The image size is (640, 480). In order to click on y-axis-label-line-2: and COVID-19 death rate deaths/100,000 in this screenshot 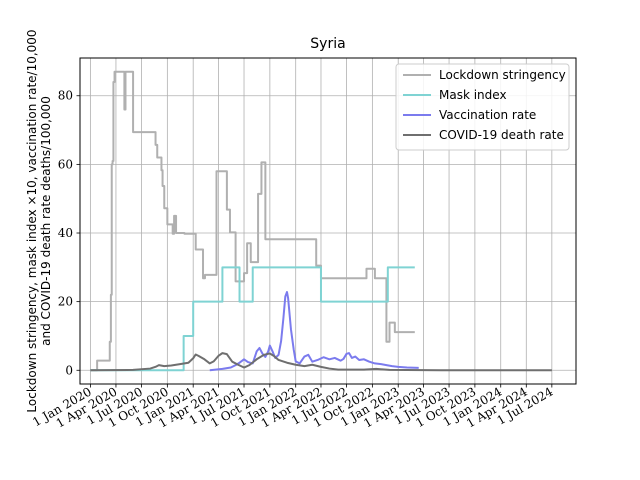, I will do `click(46, 221)`.